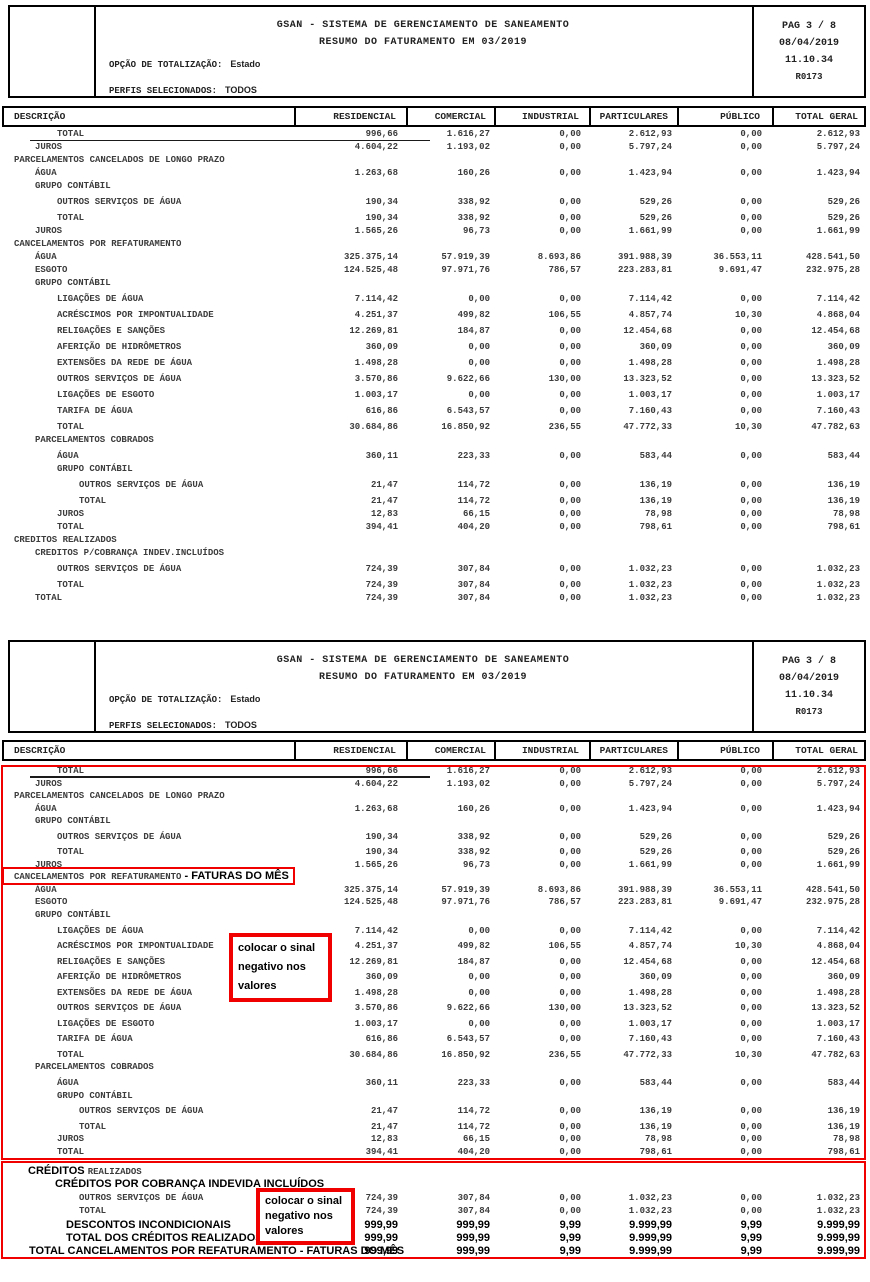  I want to click on row-value: 391.988,39, so click(644, 889).